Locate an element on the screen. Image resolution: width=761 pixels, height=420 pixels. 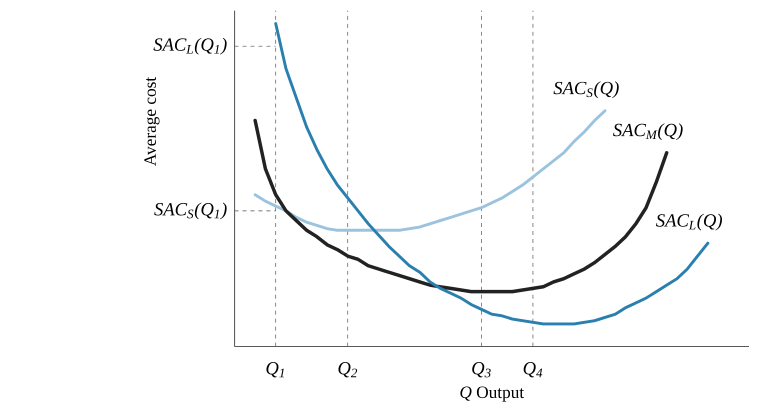
series-label: SAC$_{L}$(Q) is located at coordinates (689, 222).